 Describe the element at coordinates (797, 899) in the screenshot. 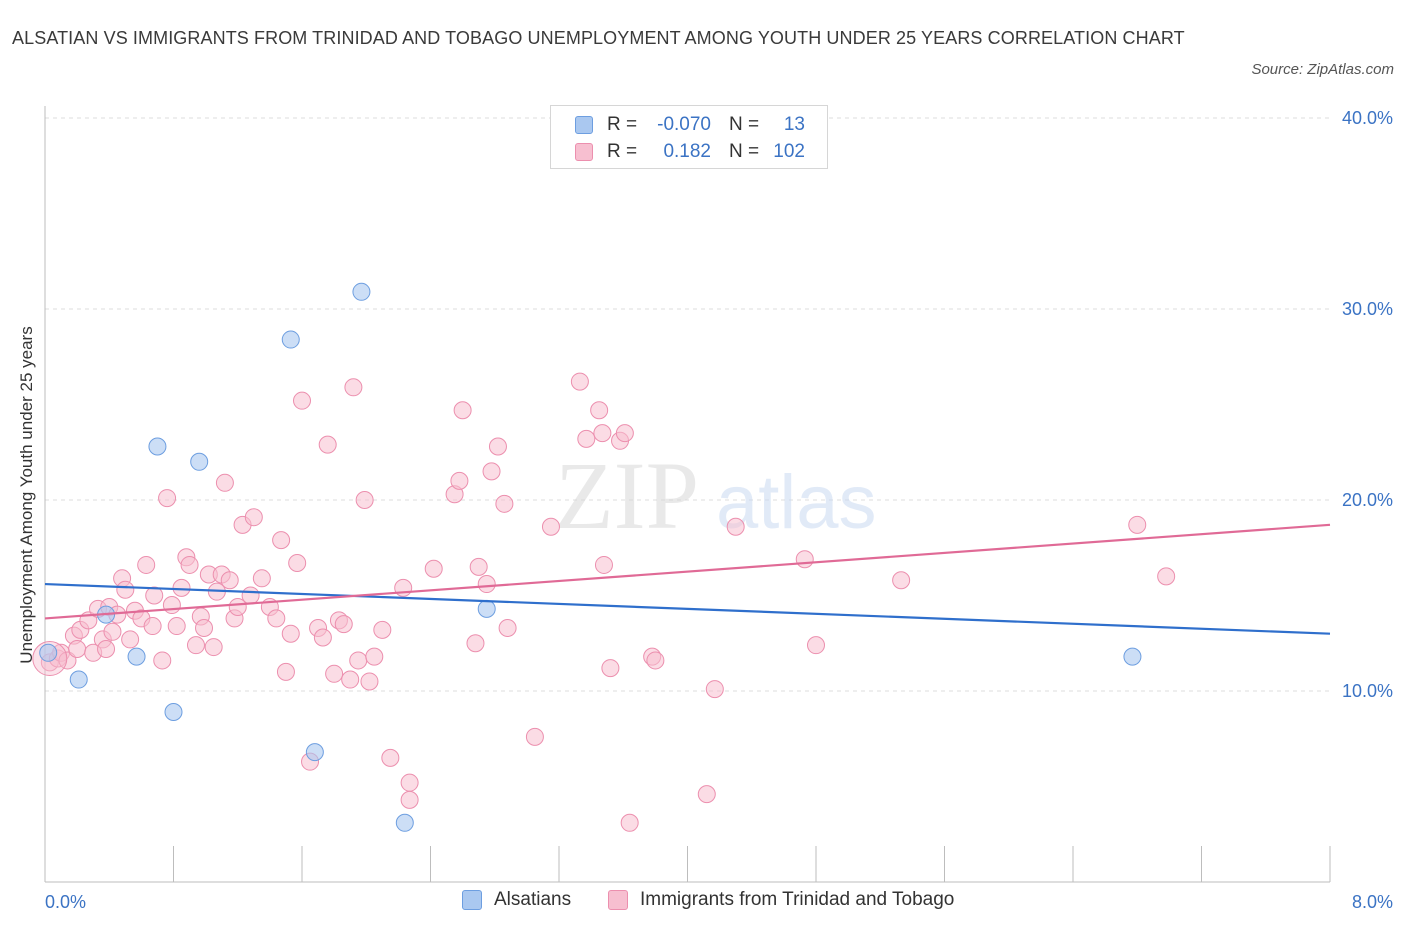

I see `legend-label-trinidad: Immigrants from Trinidad and Tobago` at that location.